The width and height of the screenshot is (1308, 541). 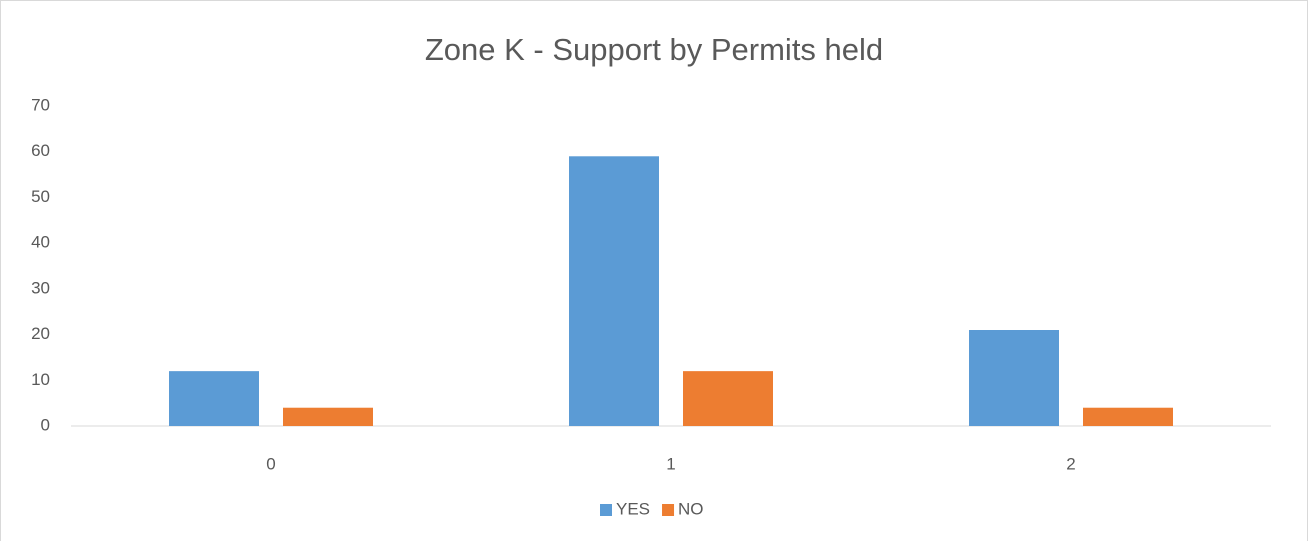 What do you see at coordinates (670, 463) in the screenshot?
I see `x-tick-label: 1` at bounding box center [670, 463].